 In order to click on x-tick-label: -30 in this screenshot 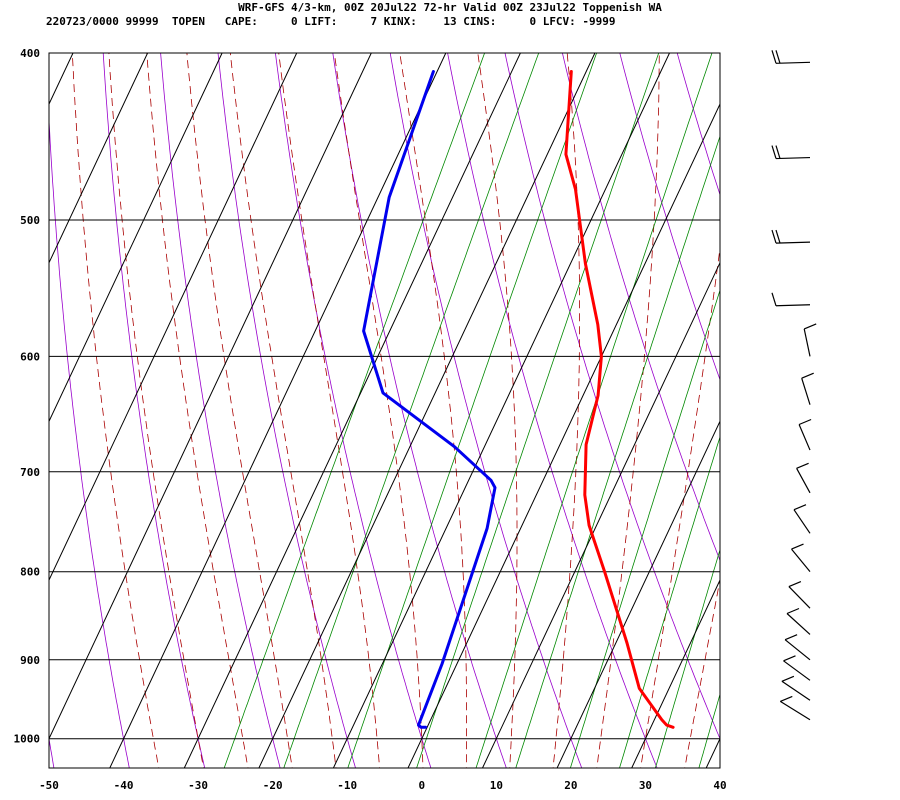, I will do `click(198, 785)`.